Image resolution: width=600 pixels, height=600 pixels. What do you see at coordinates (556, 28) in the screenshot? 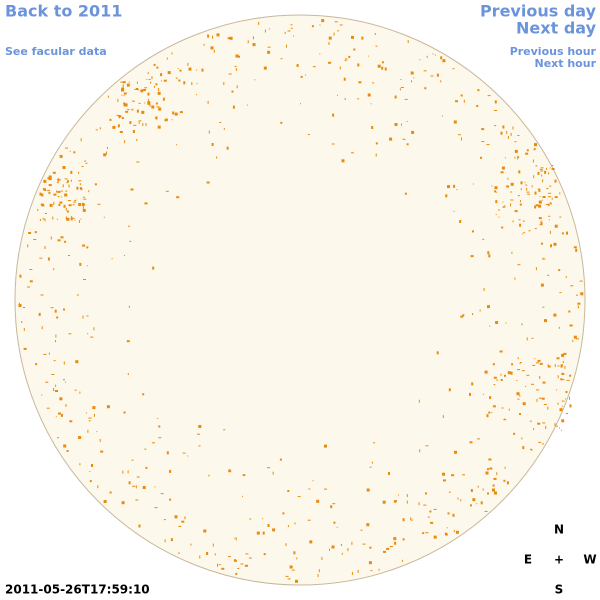
I see `next-day-link: Next day` at bounding box center [556, 28].